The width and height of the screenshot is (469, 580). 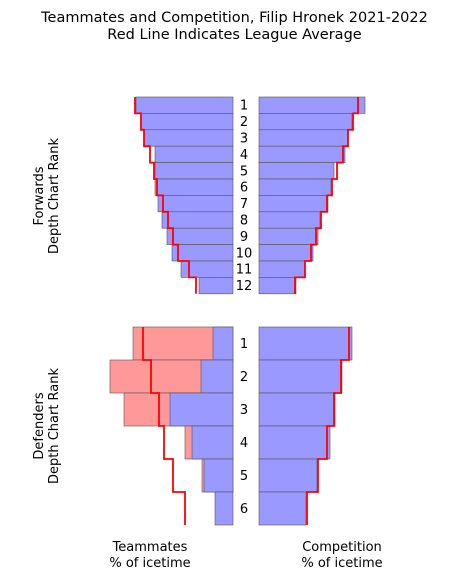 What do you see at coordinates (244, 476) in the screenshot?
I see `defenders-rank-label-5: 5` at bounding box center [244, 476].